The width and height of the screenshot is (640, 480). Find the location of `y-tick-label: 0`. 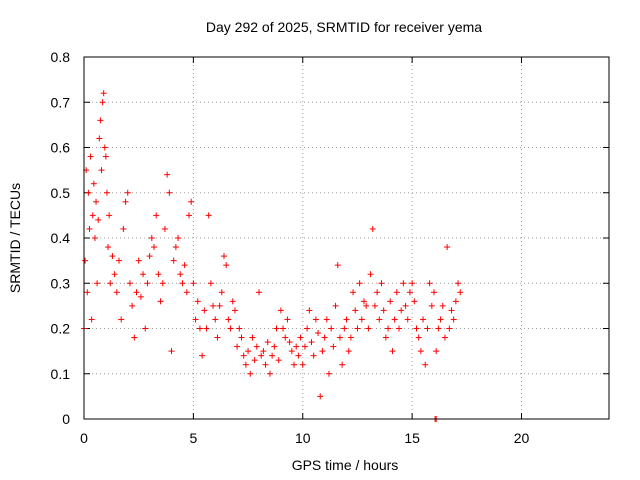

y-tick-label: 0 is located at coordinates (66, 419).